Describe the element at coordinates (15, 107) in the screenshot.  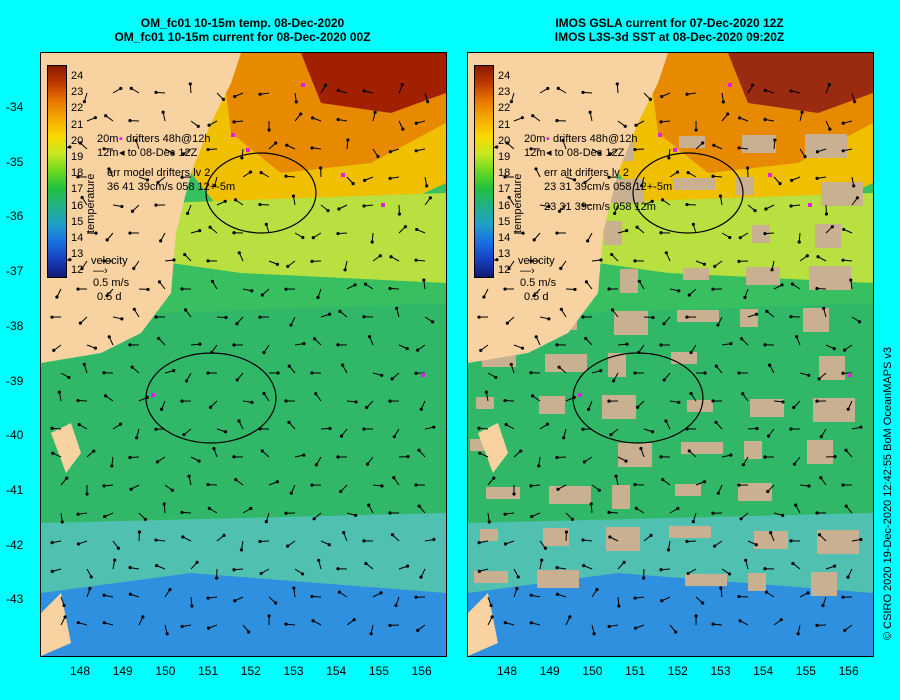
I see `y-tick-label: -34` at that location.